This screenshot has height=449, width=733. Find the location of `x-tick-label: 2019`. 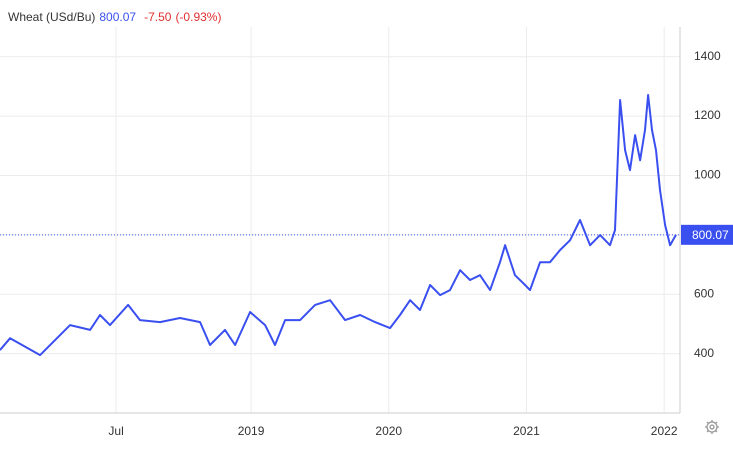

x-tick-label: 2019 is located at coordinates (251, 431).